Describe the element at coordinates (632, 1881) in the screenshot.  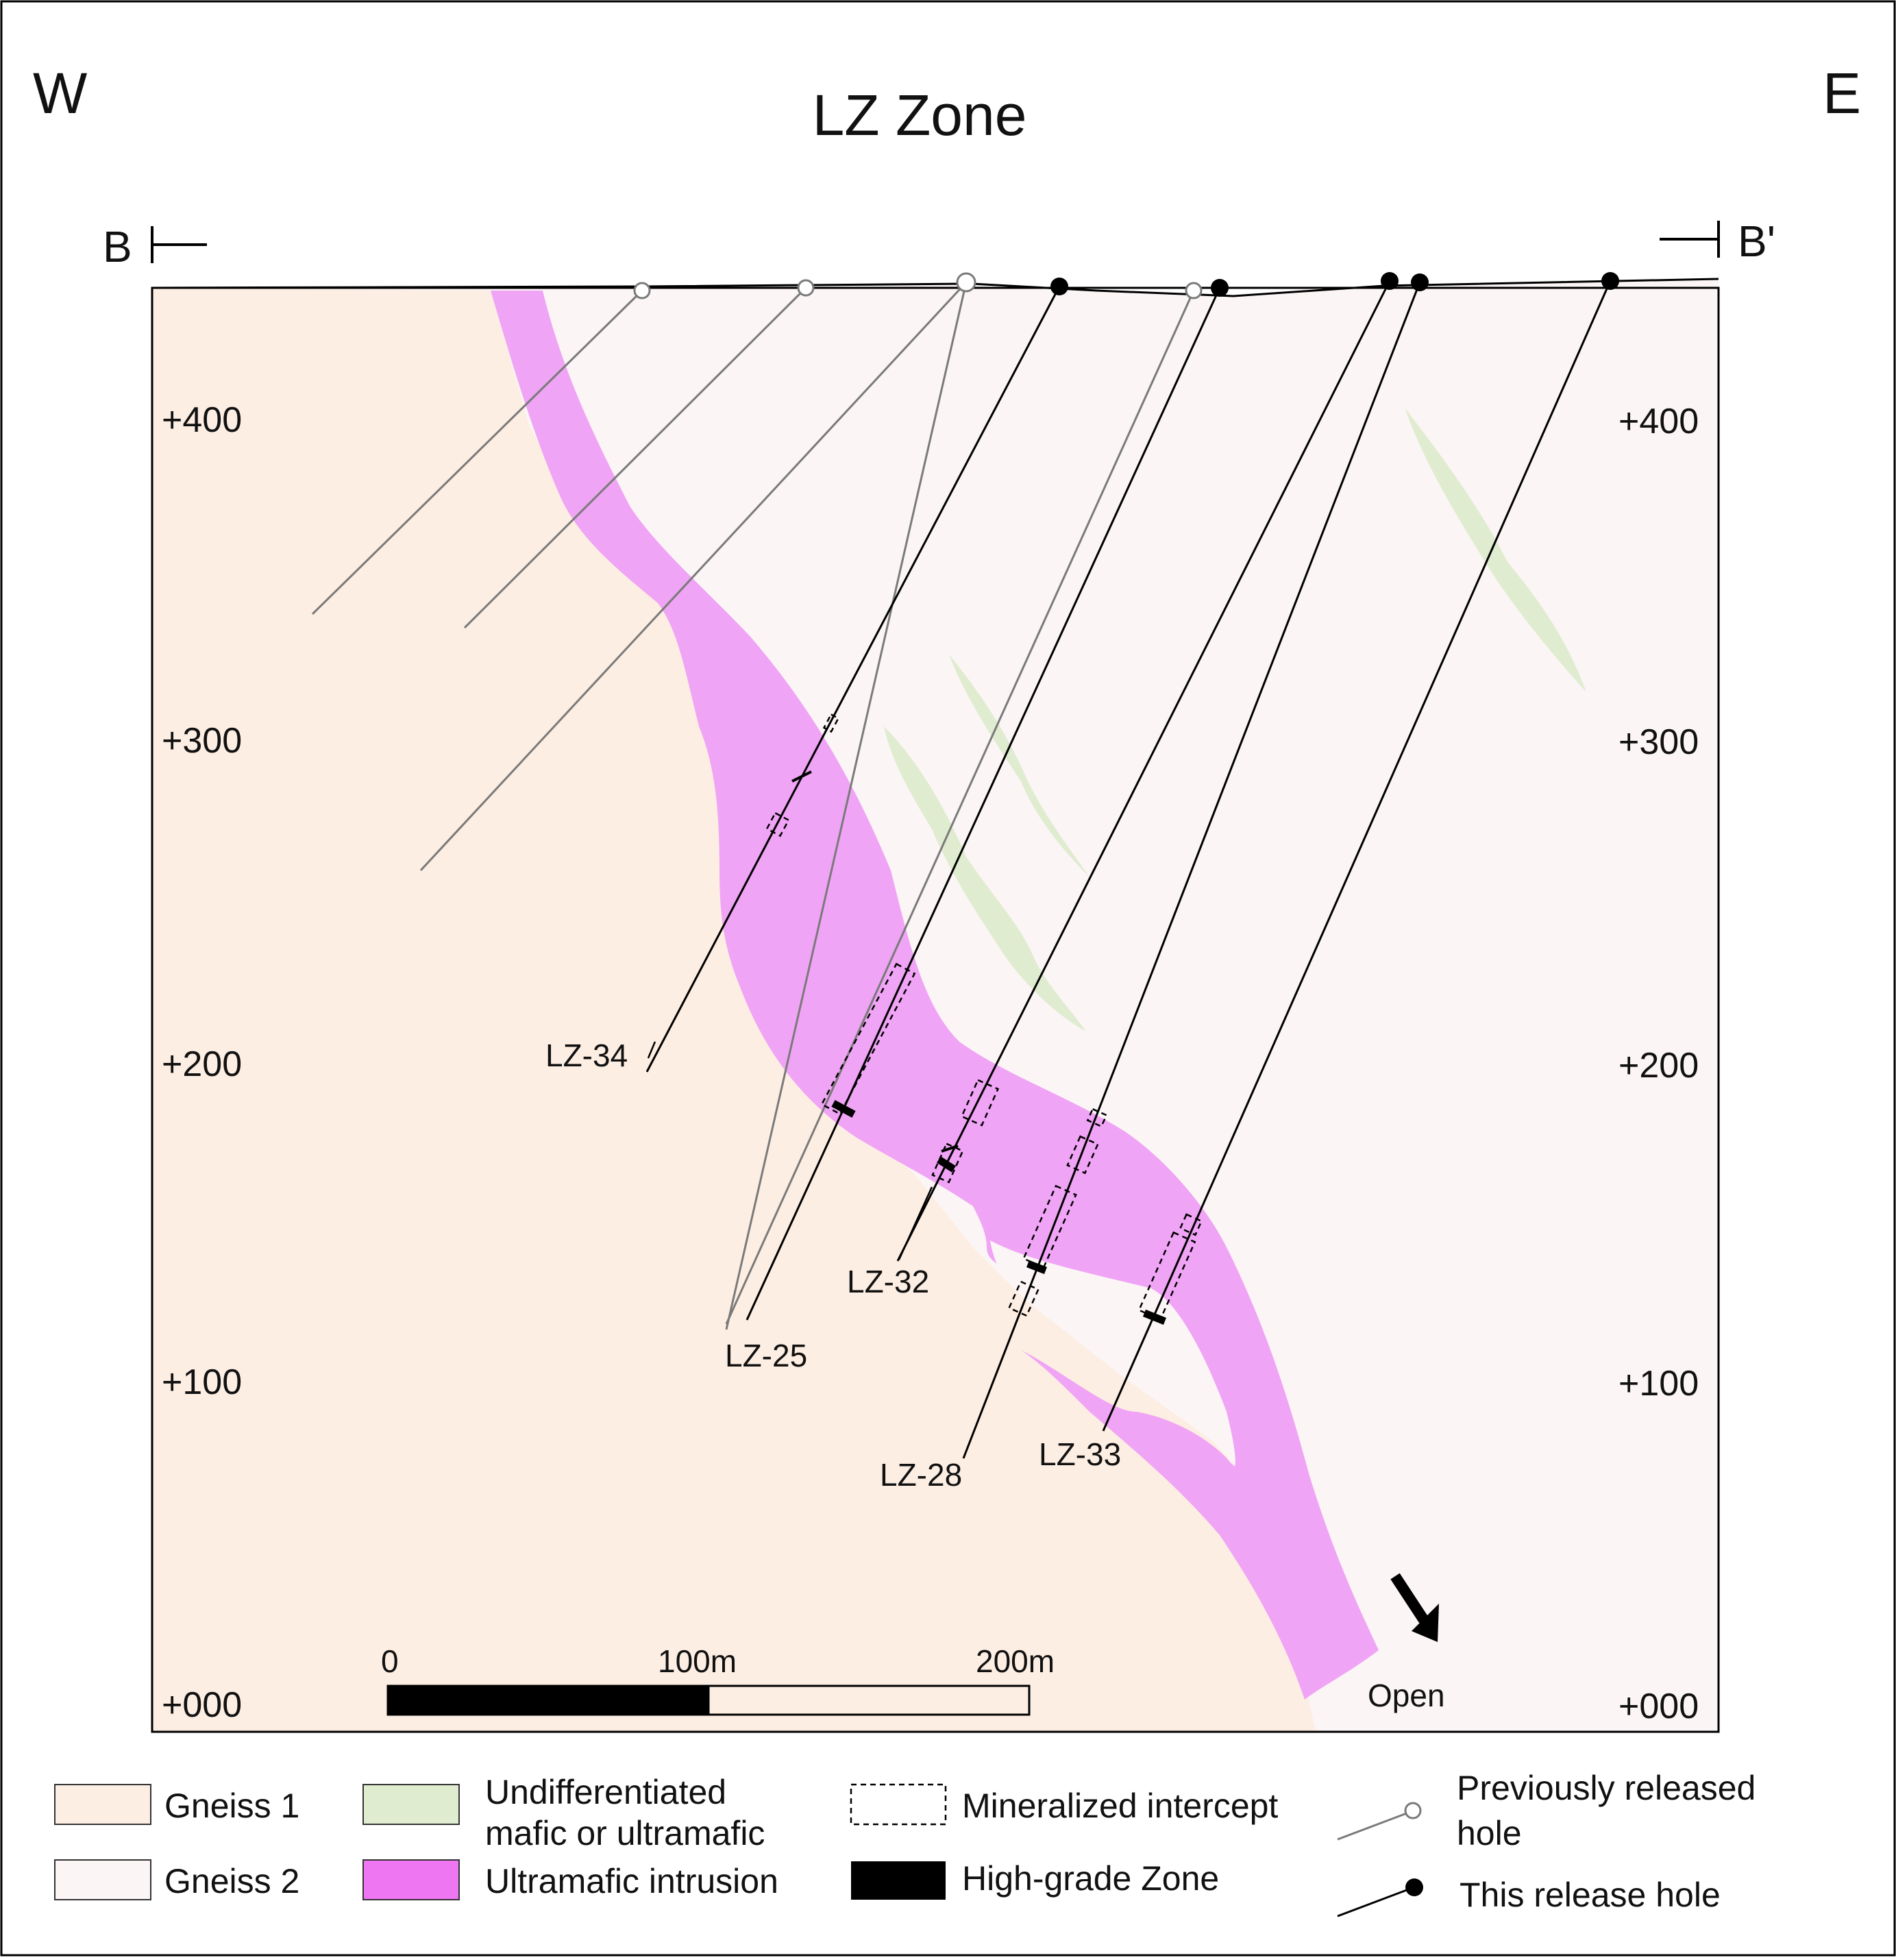
I see `legend-label-ultramafic: Ultramafic intrusion` at that location.